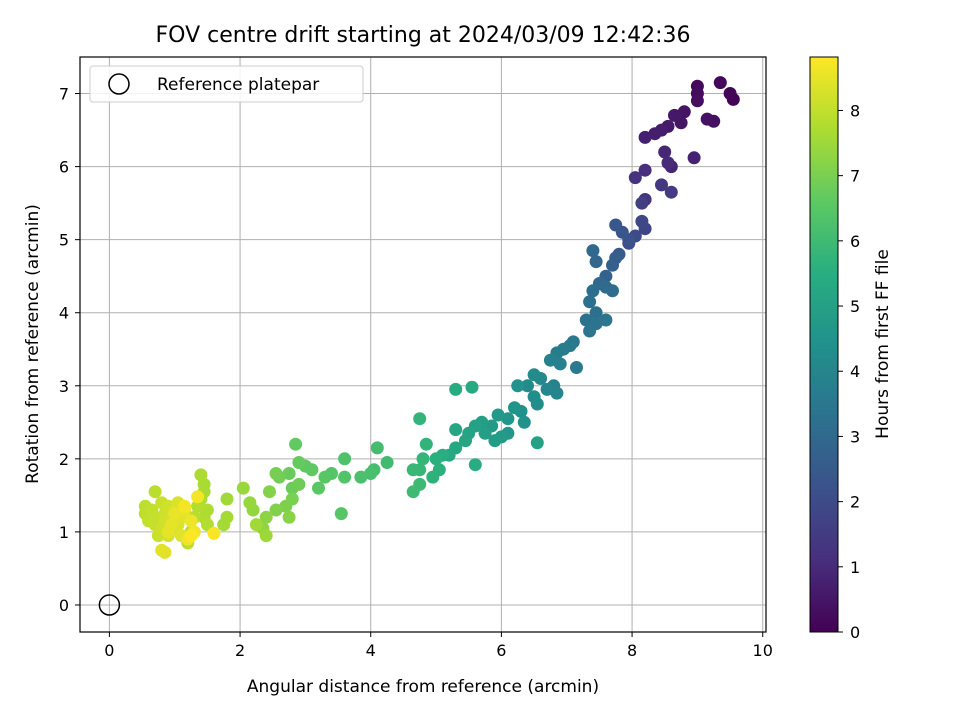  Describe the element at coordinates (855, 632) in the screenshot. I see `colorbar-tick-label: 0` at that location.